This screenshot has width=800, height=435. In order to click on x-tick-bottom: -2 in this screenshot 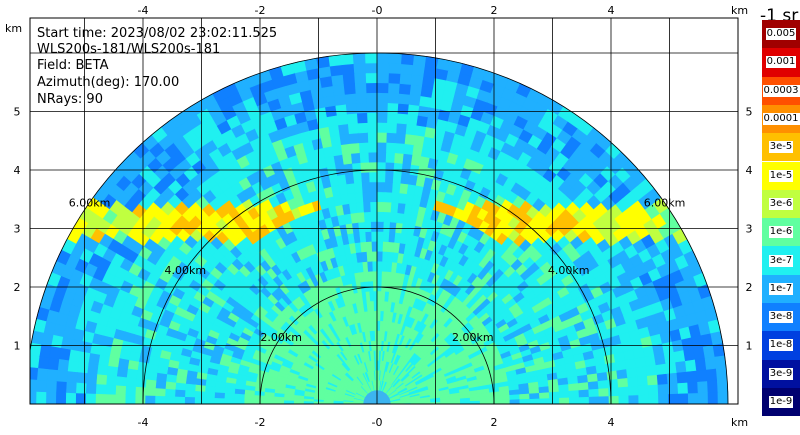, I will do `click(260, 422)`.